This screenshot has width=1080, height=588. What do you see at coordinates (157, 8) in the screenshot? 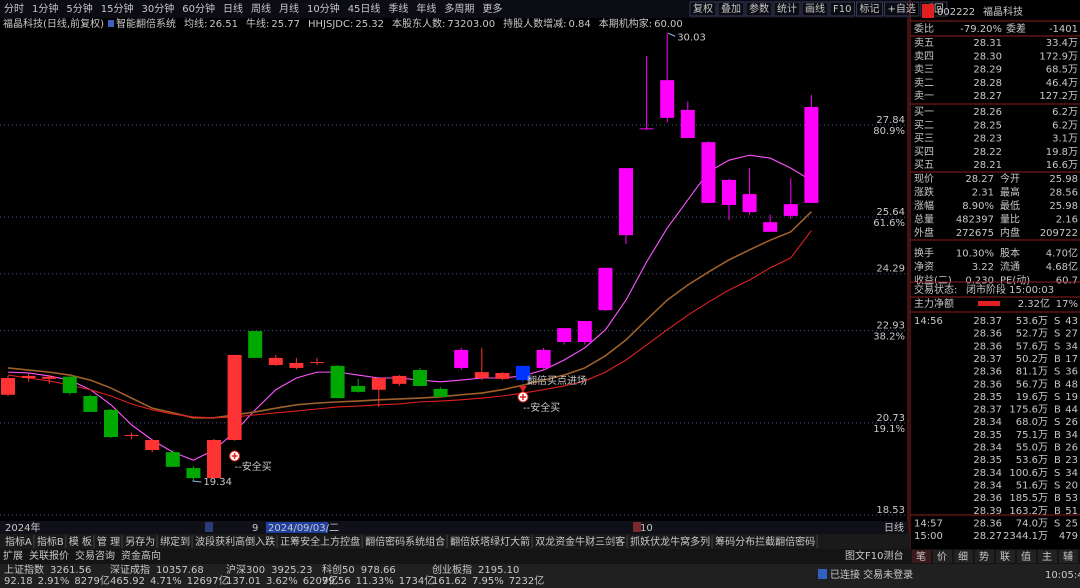
I see `period-tab: 30分钟` at bounding box center [157, 8].